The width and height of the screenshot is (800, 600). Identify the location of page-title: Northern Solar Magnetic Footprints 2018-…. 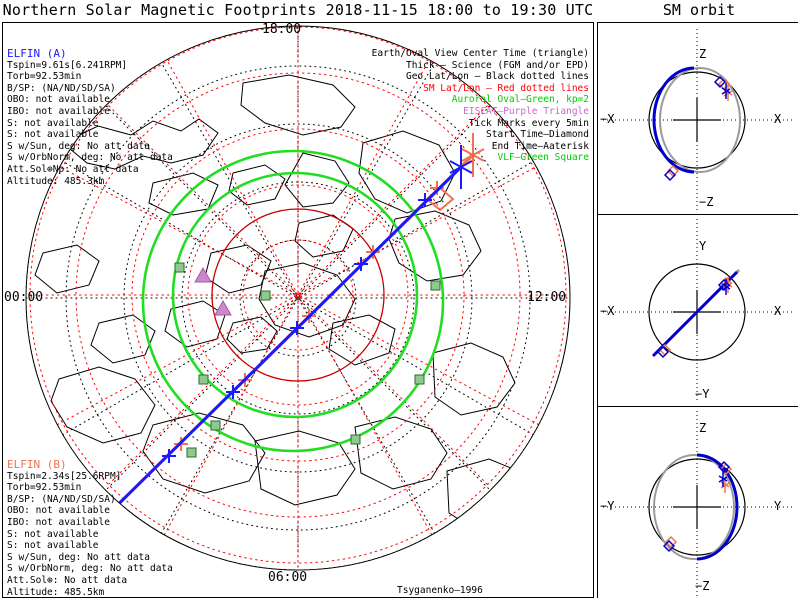
(298, 10).